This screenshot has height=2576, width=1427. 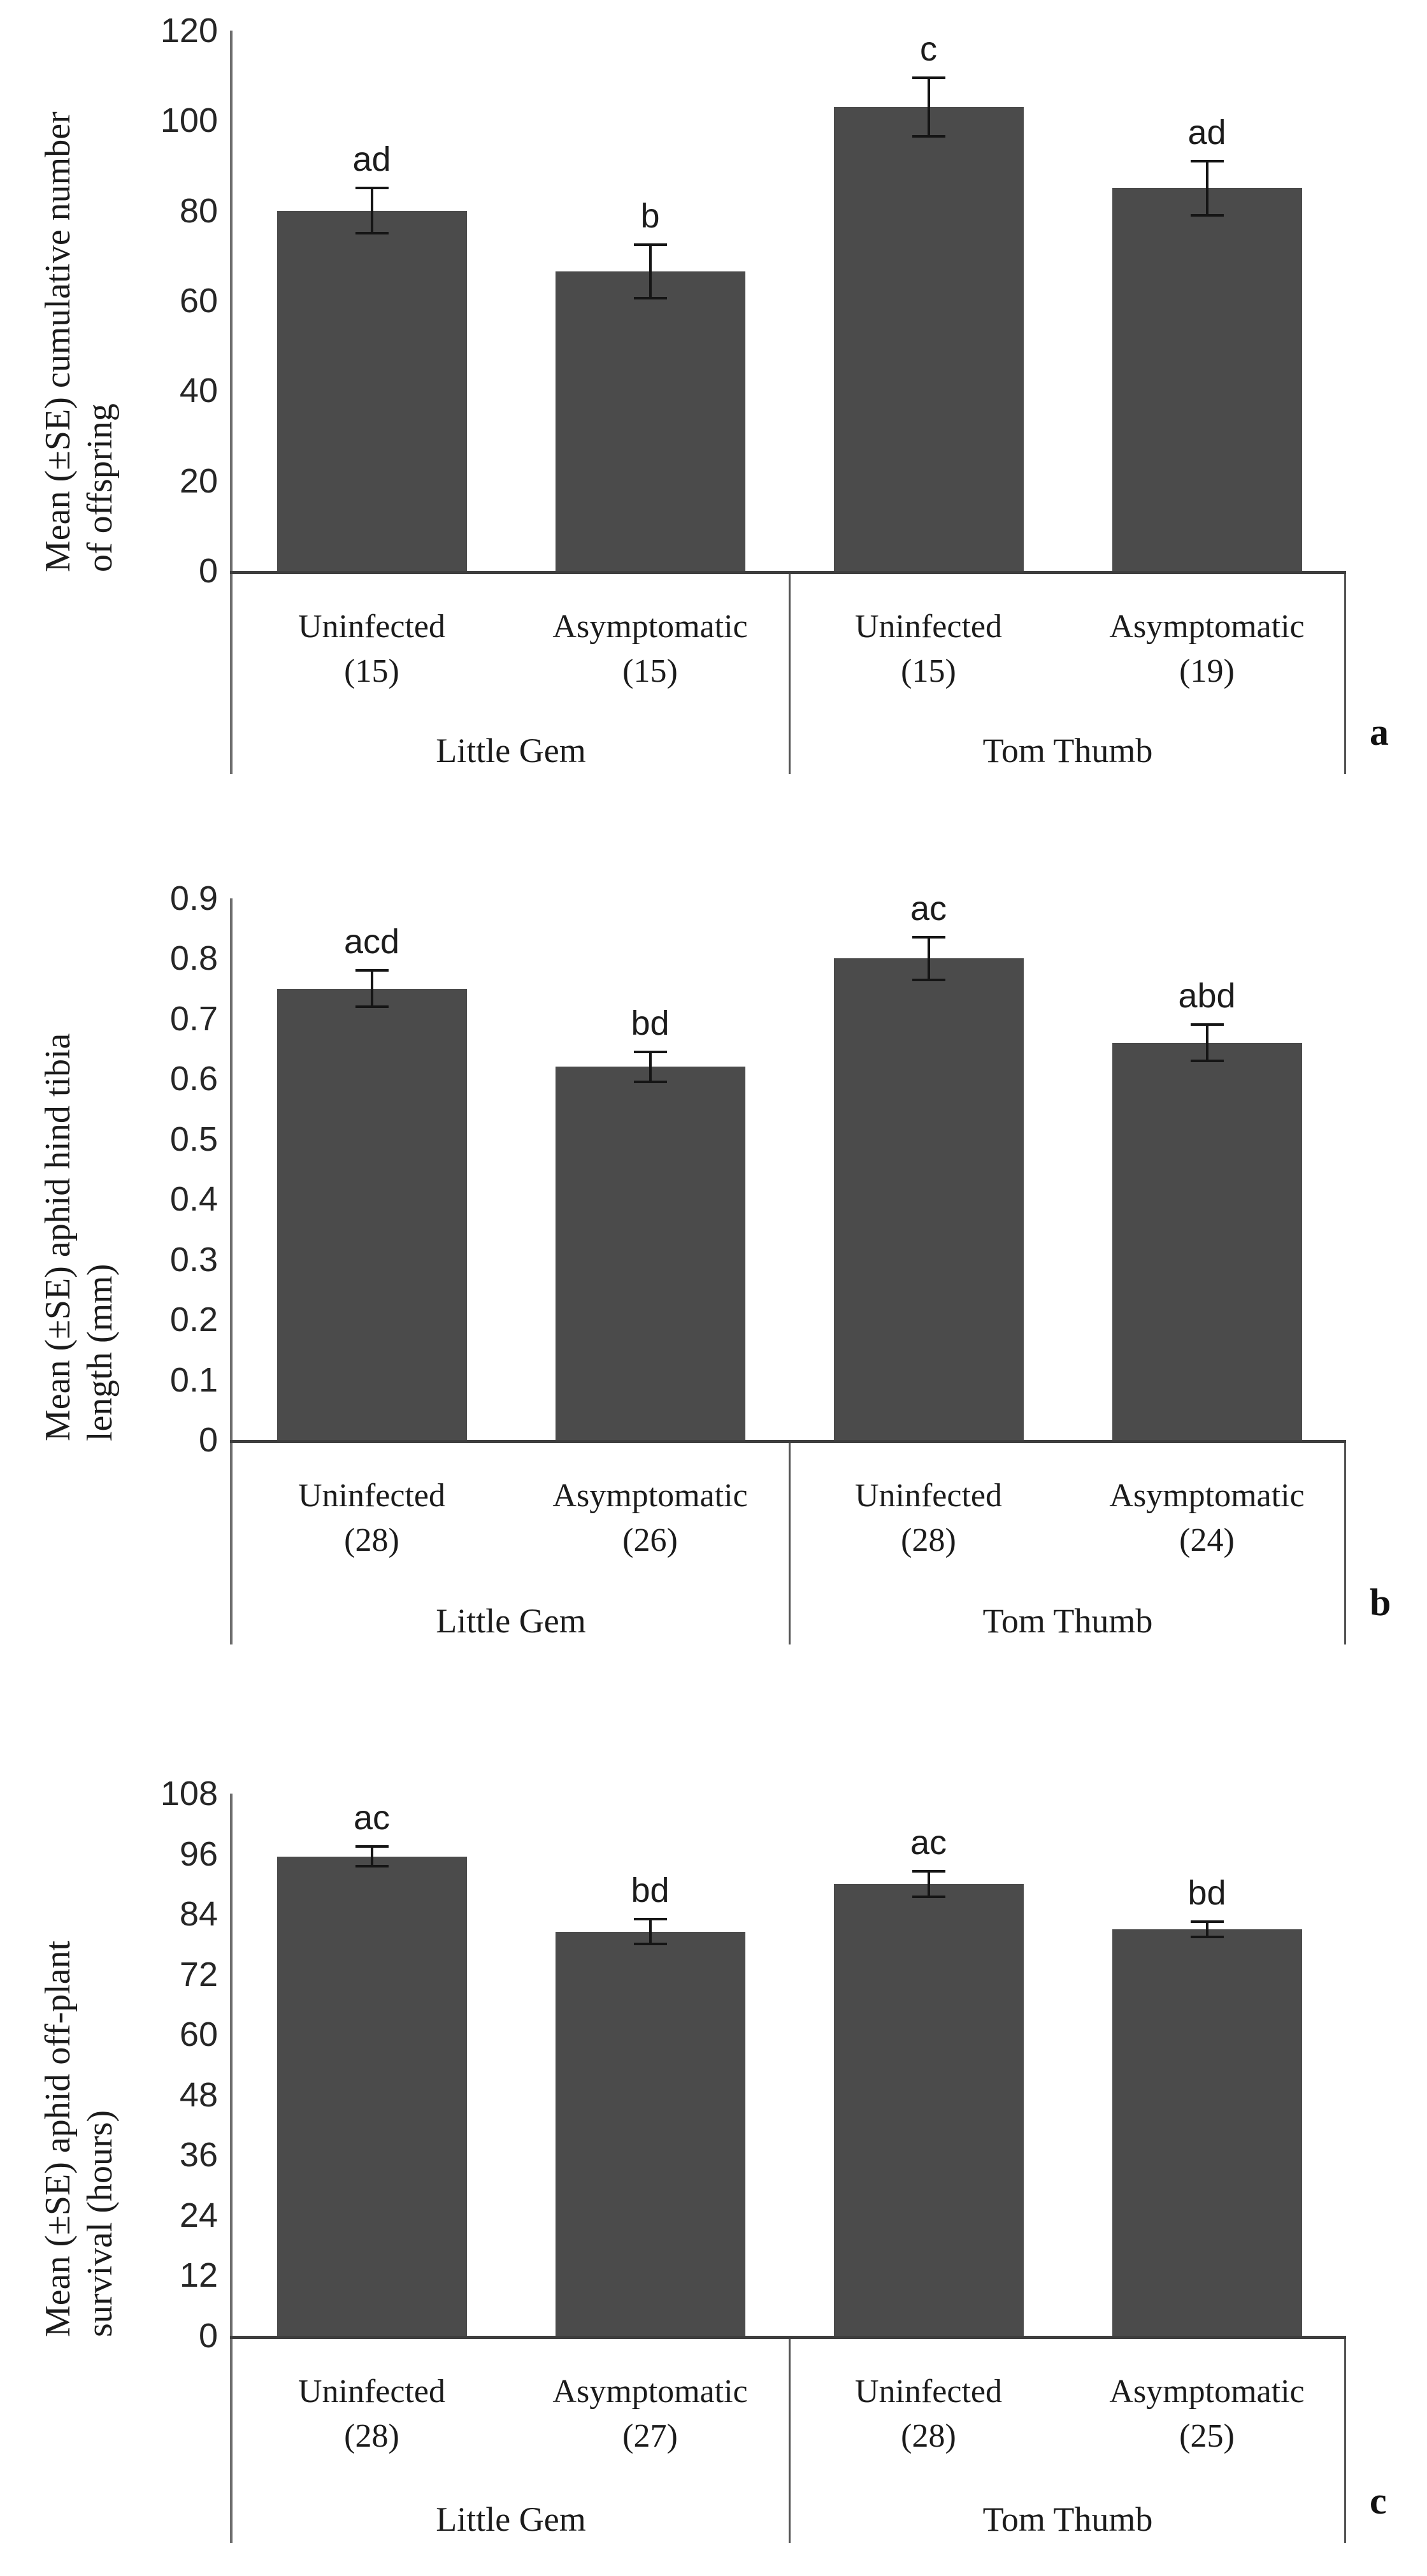 I want to click on y-tick-label: 0.9, so click(x=193, y=898).